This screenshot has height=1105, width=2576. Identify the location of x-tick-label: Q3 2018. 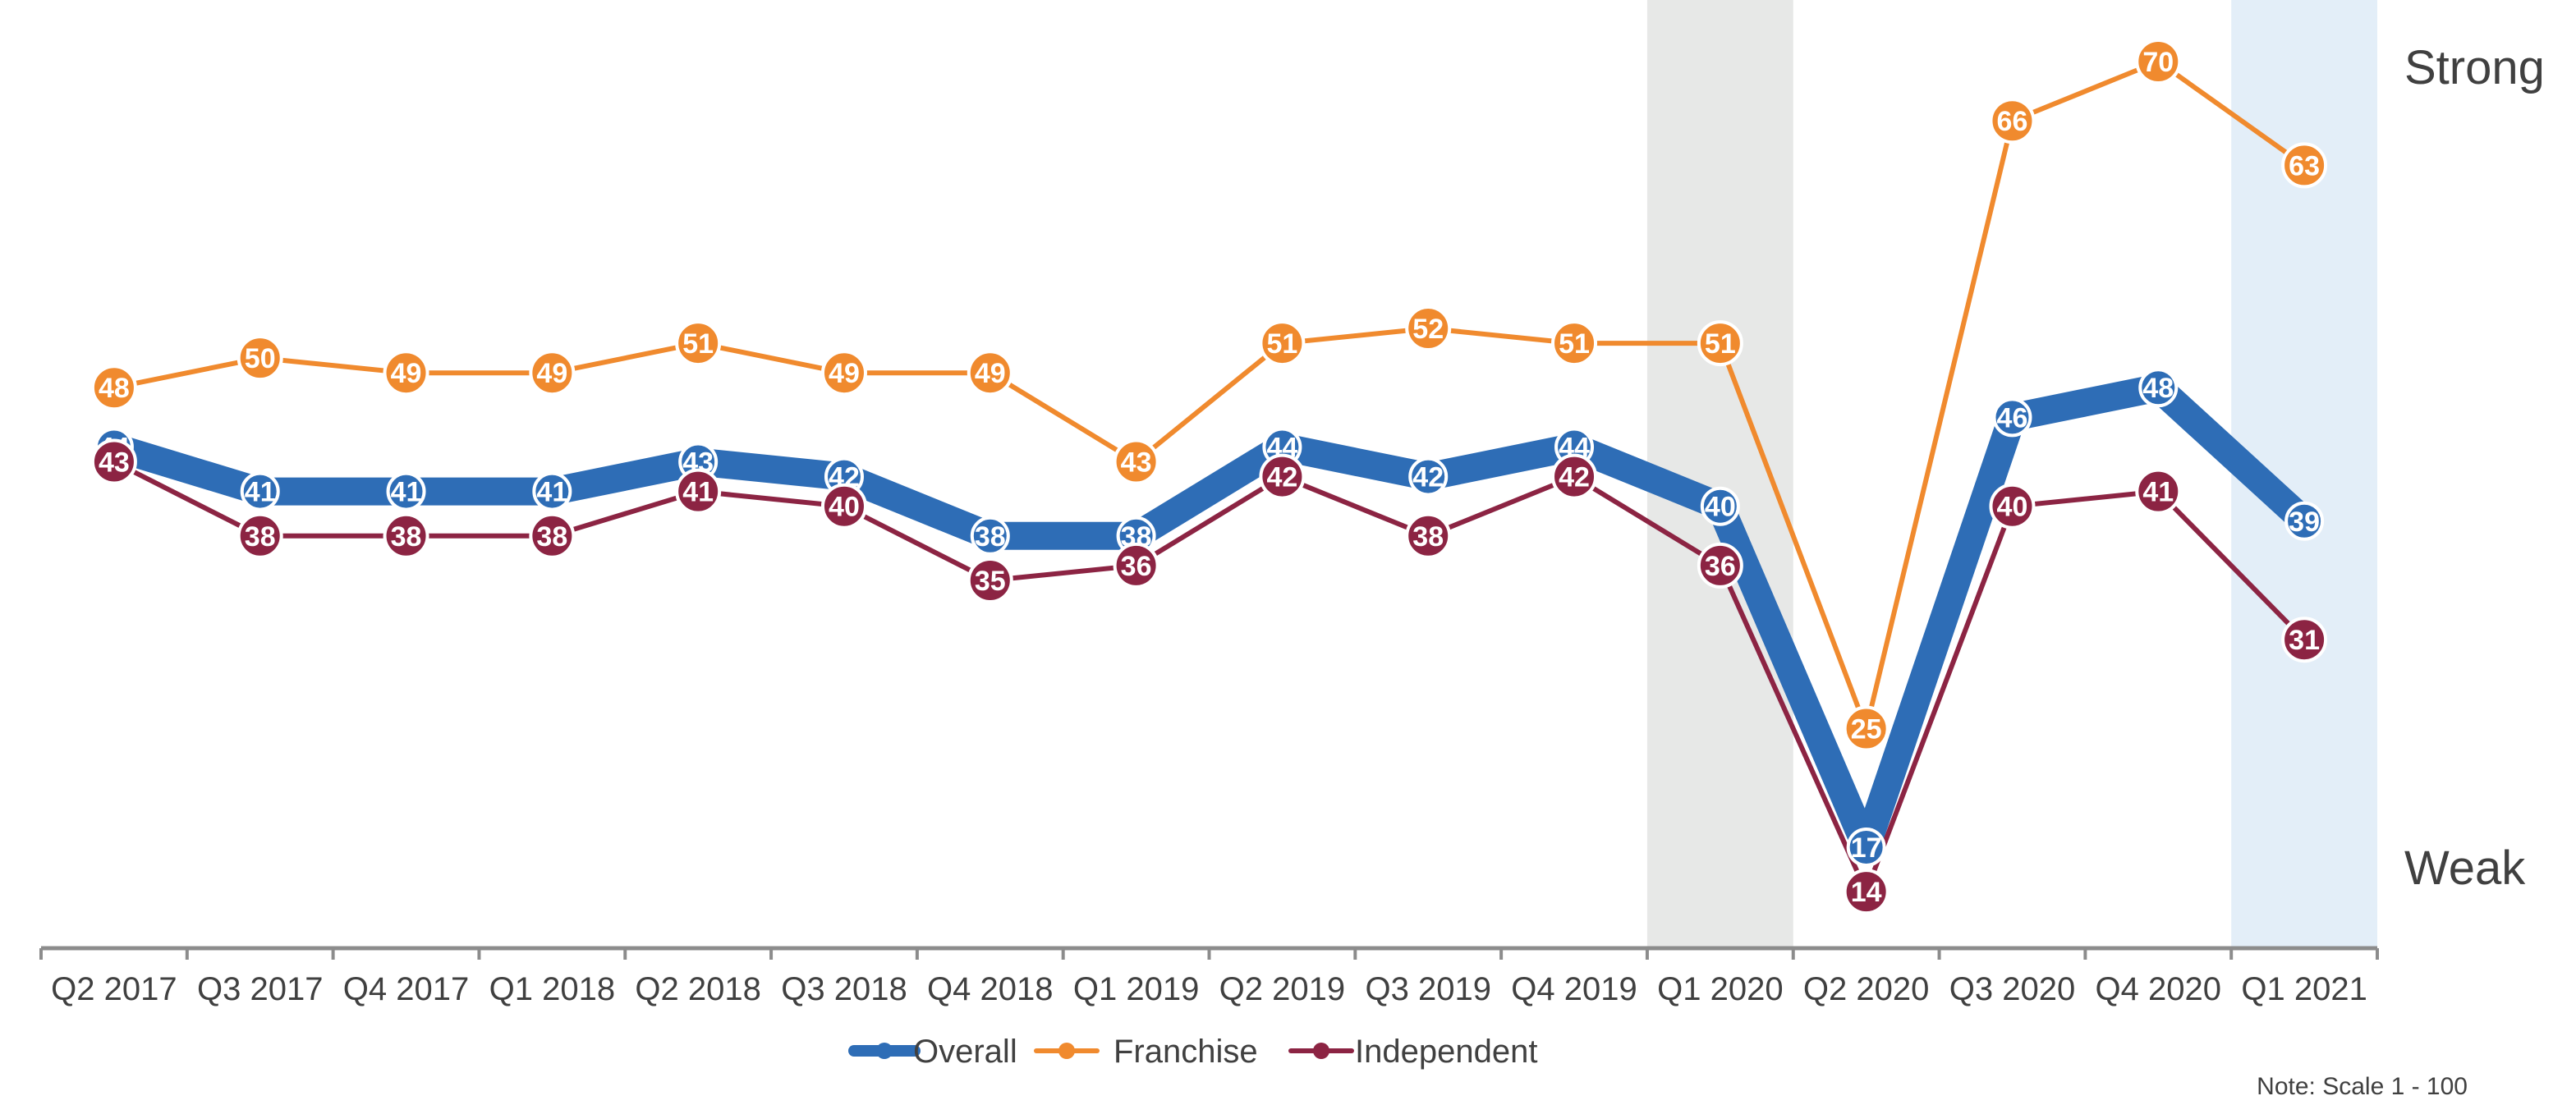
(844, 989).